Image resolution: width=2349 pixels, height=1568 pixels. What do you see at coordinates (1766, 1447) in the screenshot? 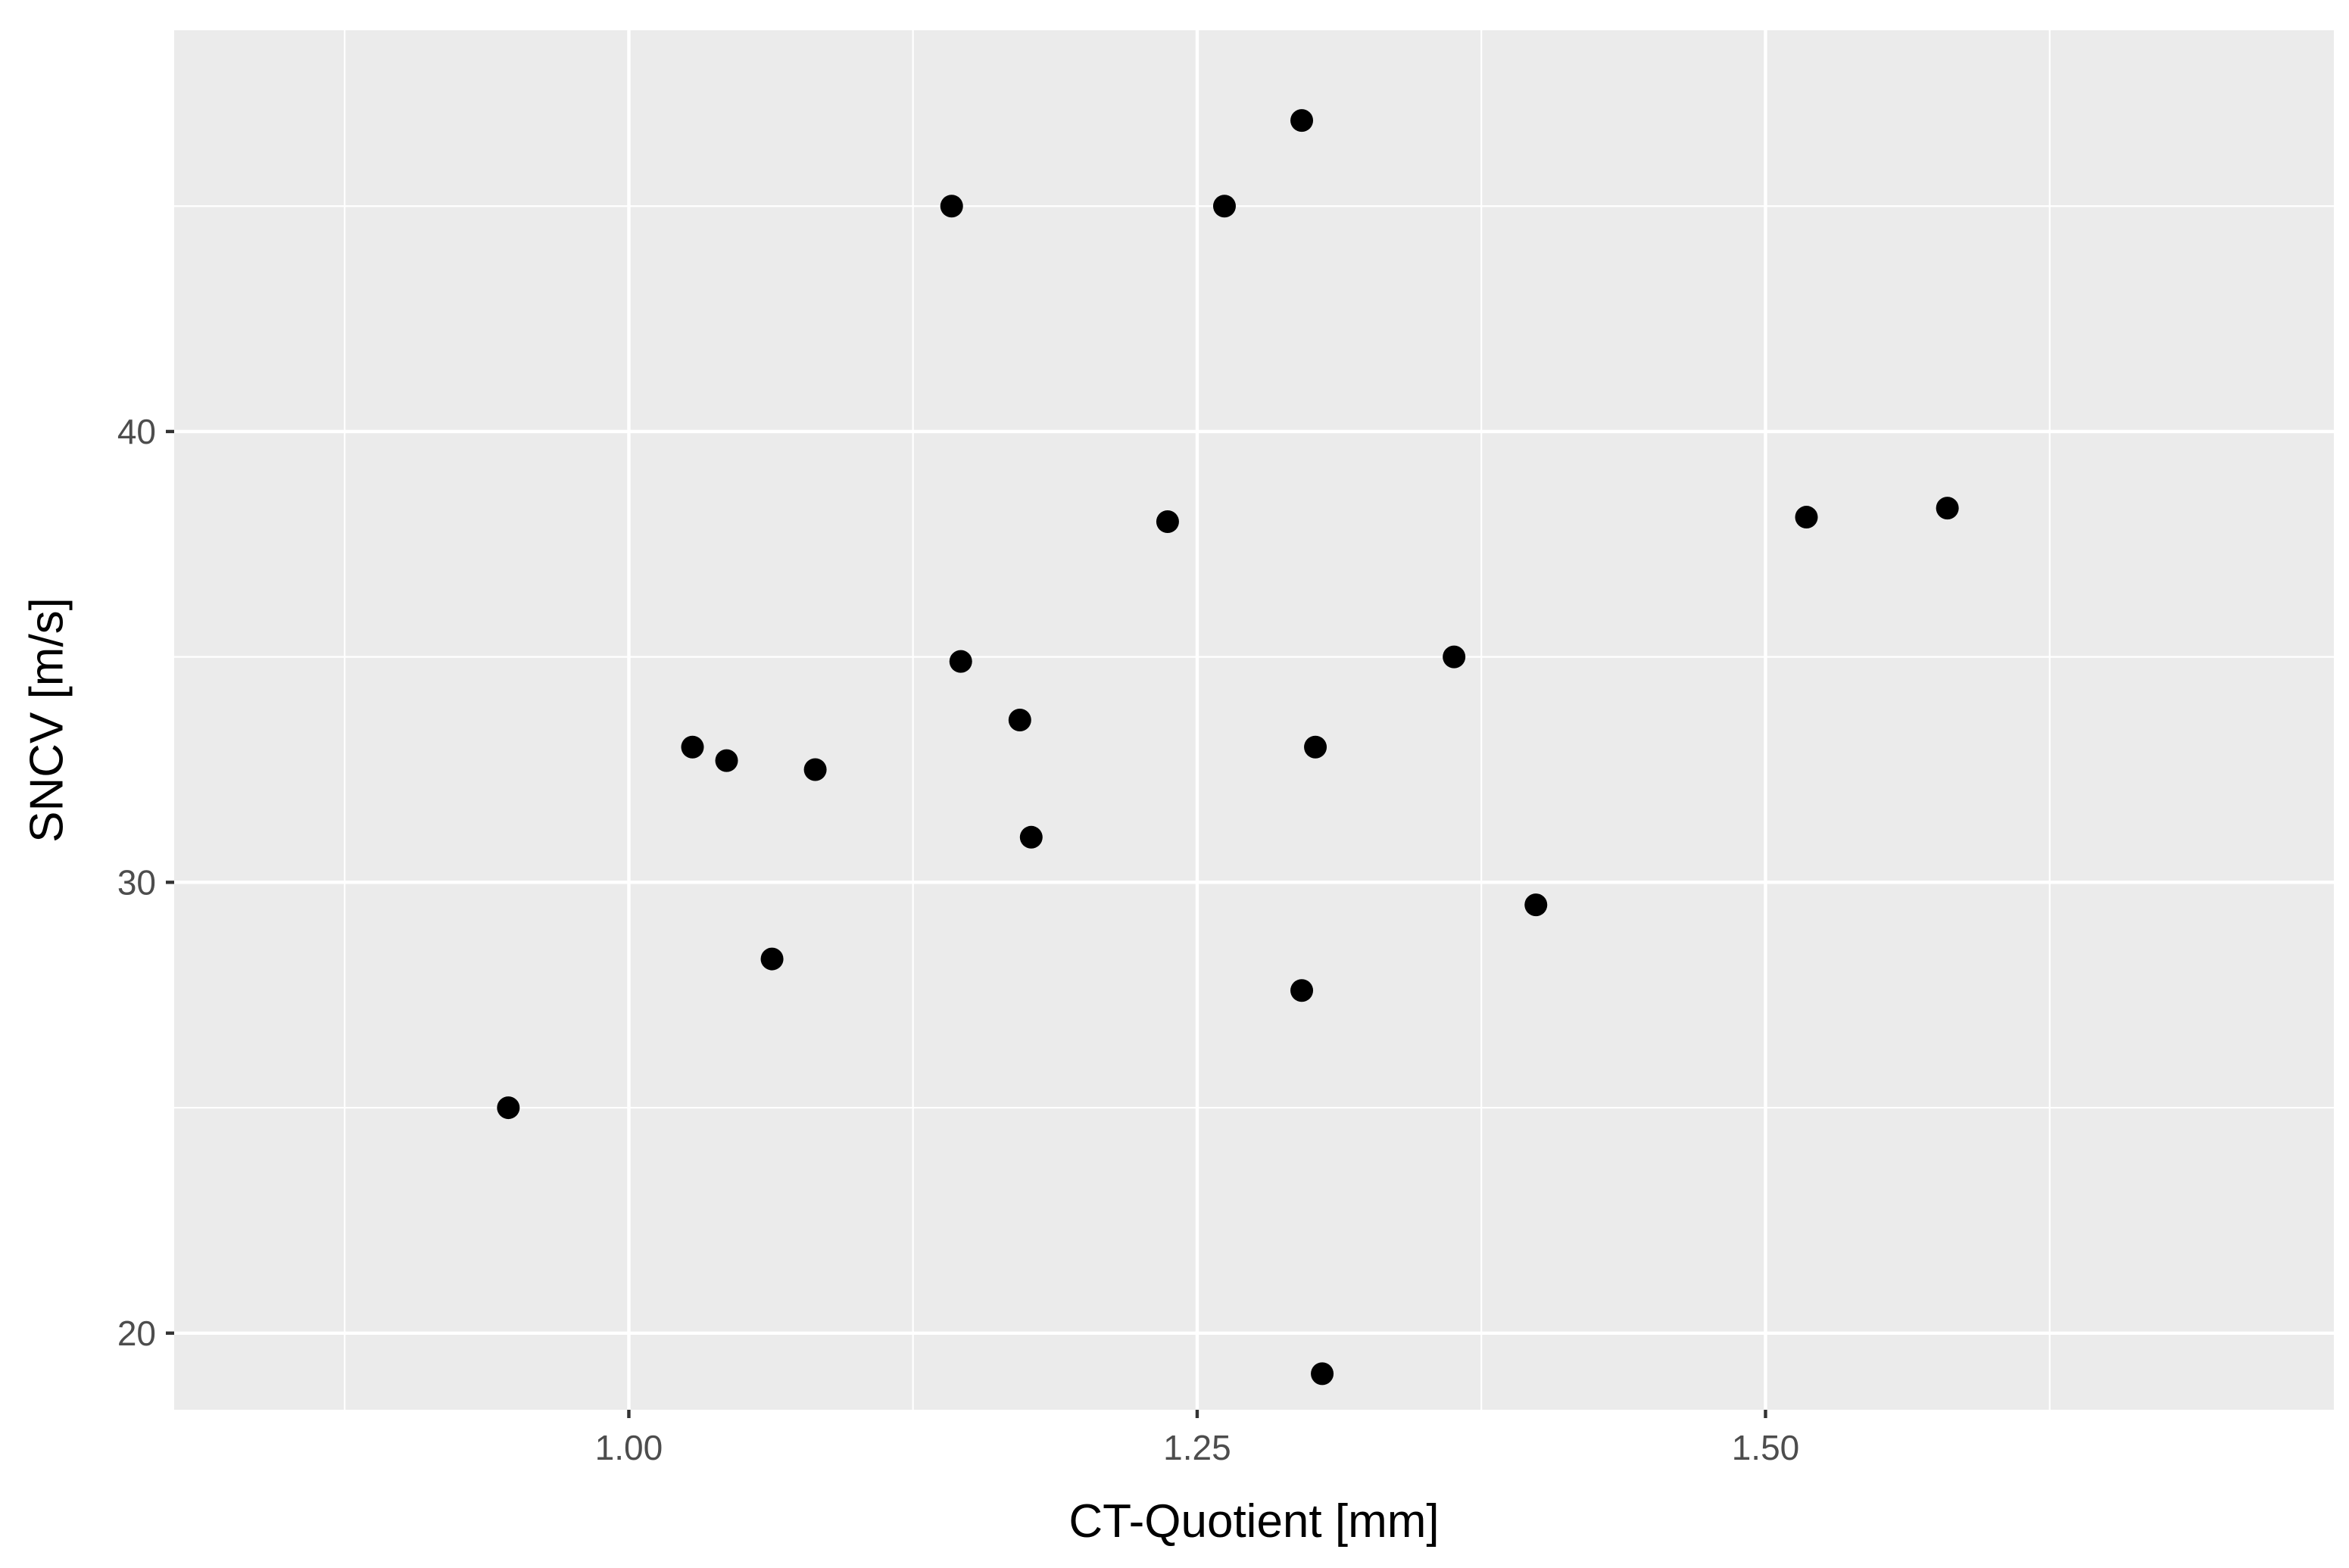
I see `x-tick-label: 1.50` at bounding box center [1766, 1447].